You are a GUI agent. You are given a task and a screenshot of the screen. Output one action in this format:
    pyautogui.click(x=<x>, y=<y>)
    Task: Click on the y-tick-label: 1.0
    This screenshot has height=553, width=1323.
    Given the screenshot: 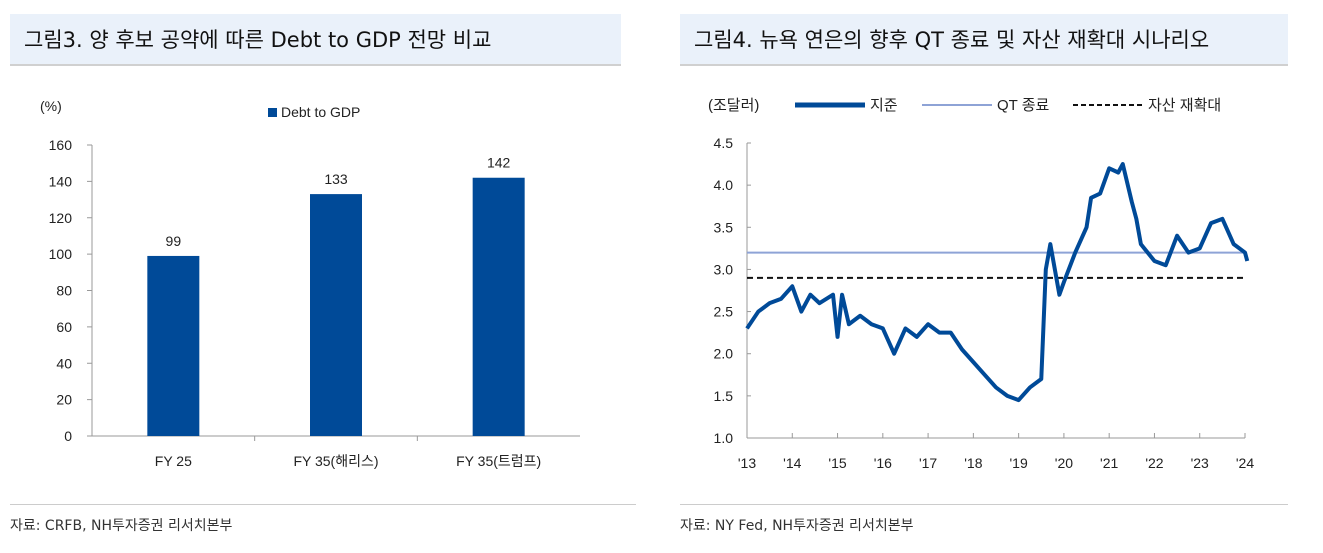 What is the action you would take?
    pyautogui.click(x=724, y=438)
    